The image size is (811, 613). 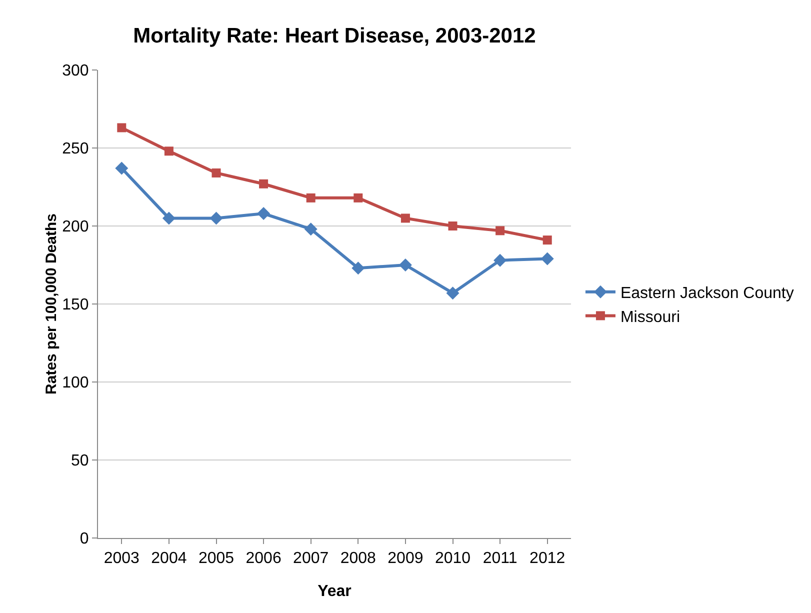 I want to click on y-axis-title: Rates per 100,000 Deaths, so click(x=51, y=304).